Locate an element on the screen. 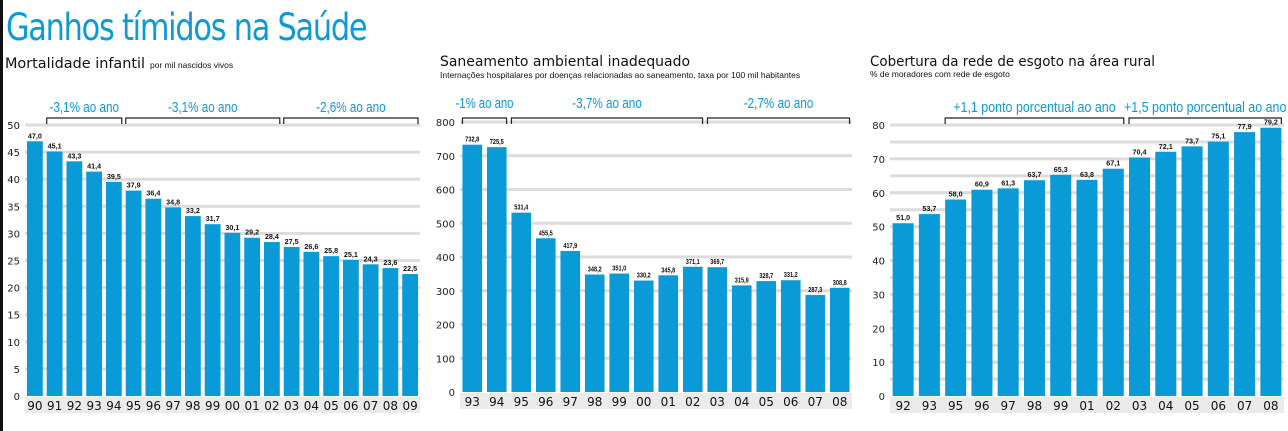  annotation-label: -2,6% ao ano is located at coordinates (351, 107).